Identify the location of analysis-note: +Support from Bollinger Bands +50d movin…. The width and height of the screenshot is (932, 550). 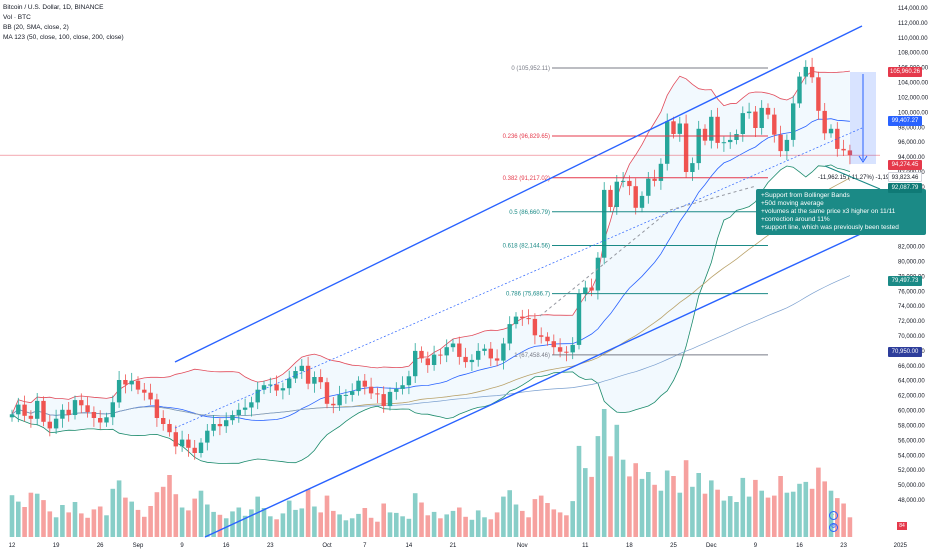
(841, 212).